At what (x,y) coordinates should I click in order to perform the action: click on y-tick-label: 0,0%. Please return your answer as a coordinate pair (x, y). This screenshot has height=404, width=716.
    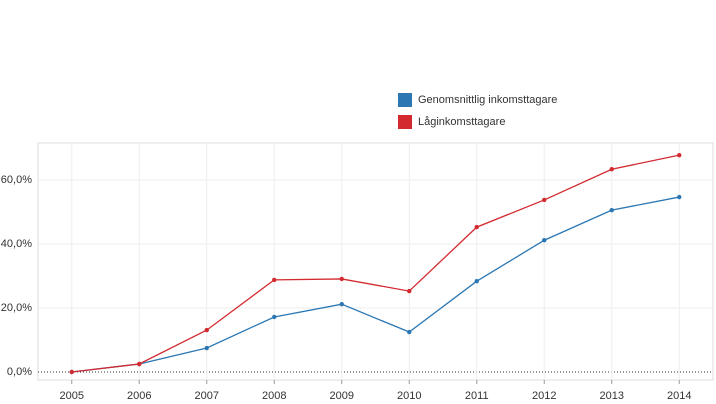
    Looking at the image, I should click on (19, 372).